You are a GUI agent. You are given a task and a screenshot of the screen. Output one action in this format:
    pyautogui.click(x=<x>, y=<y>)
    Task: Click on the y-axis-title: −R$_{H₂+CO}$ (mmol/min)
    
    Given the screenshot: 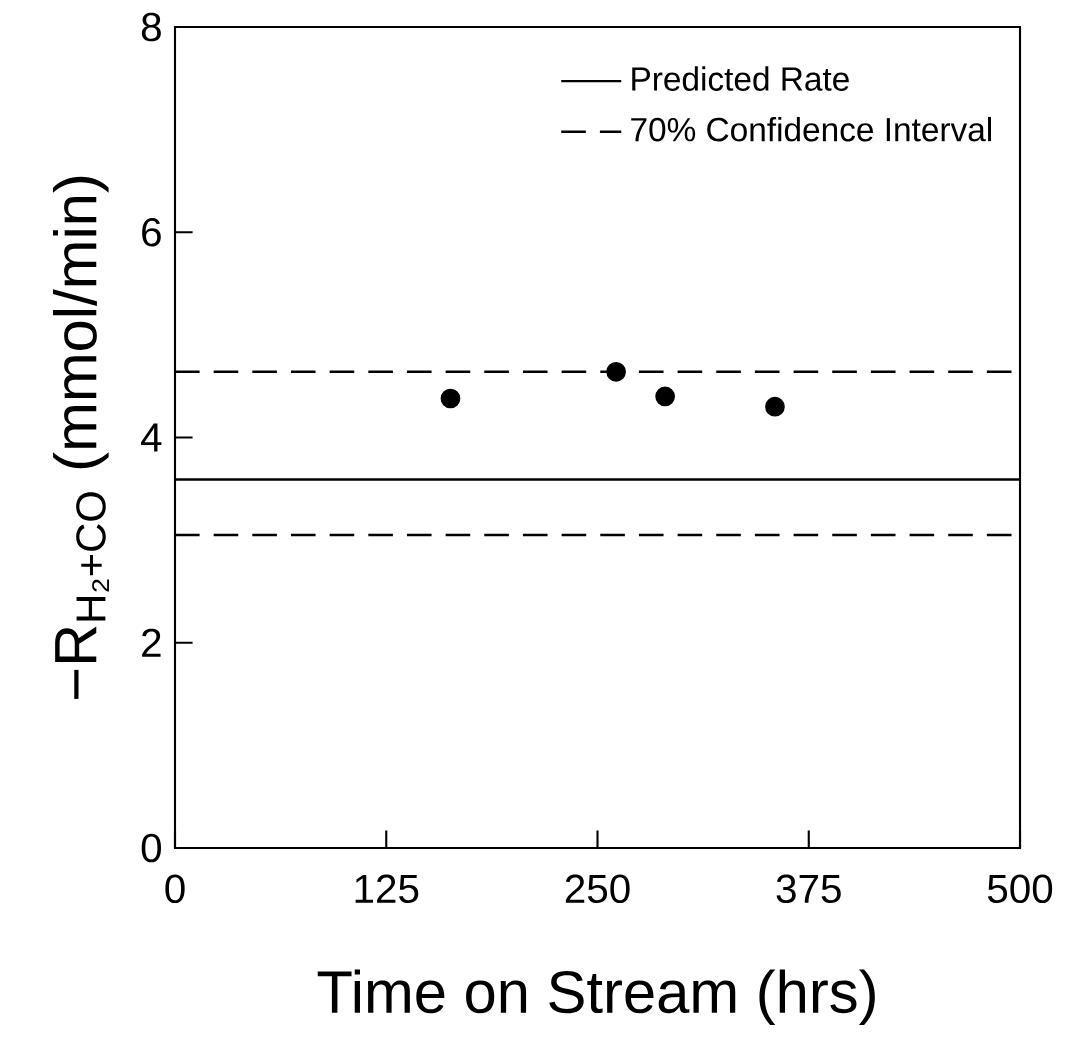 What is the action you would take?
    pyautogui.click(x=80, y=437)
    